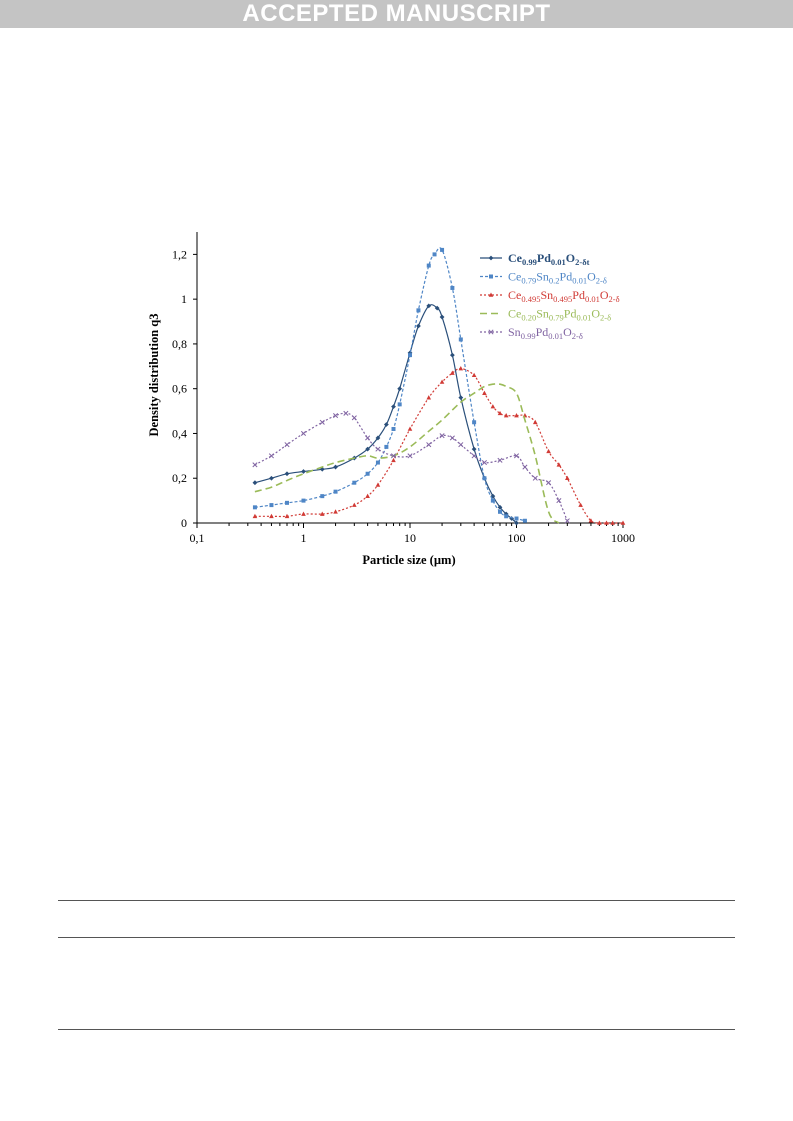  I want to click on y-tick-label: 0, so click(184, 523).